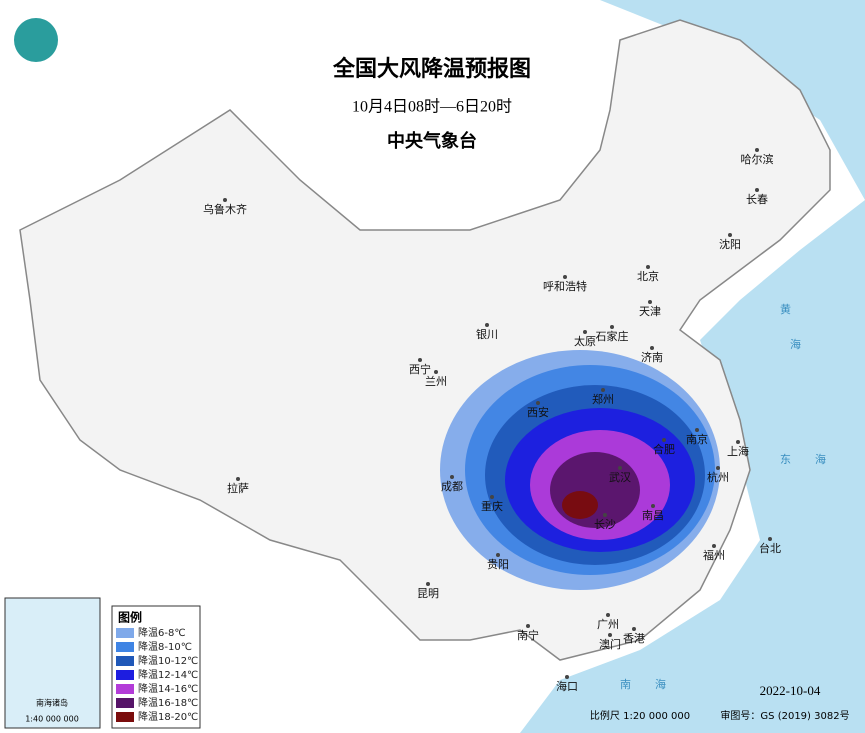  What do you see at coordinates (603, 399) in the screenshot?
I see `city-label: 郑州` at bounding box center [603, 399].